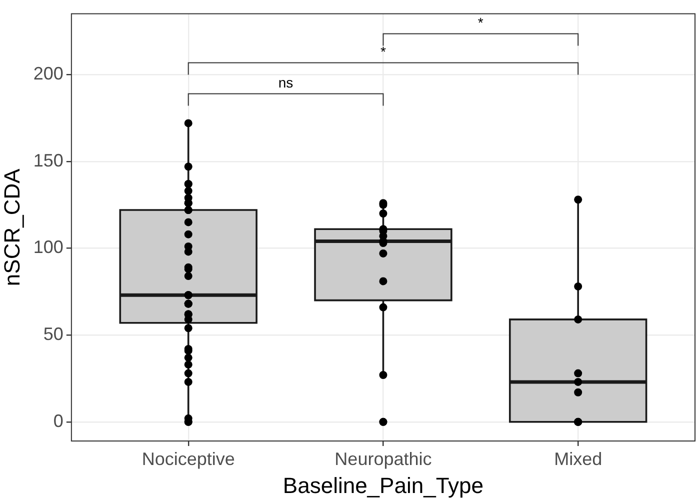 This screenshot has height=502, width=699. What do you see at coordinates (48, 160) in the screenshot?
I see `y-tick-label: 150` at bounding box center [48, 160].